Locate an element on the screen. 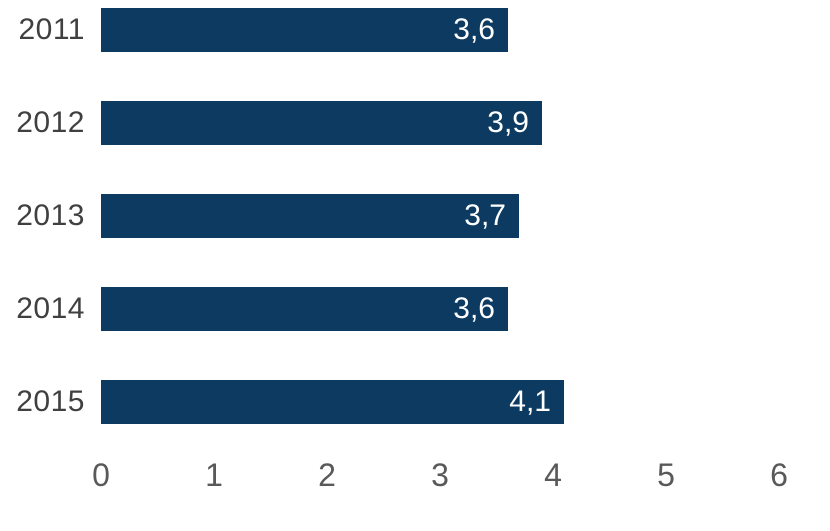  category-label: 2012 is located at coordinates (50, 122).